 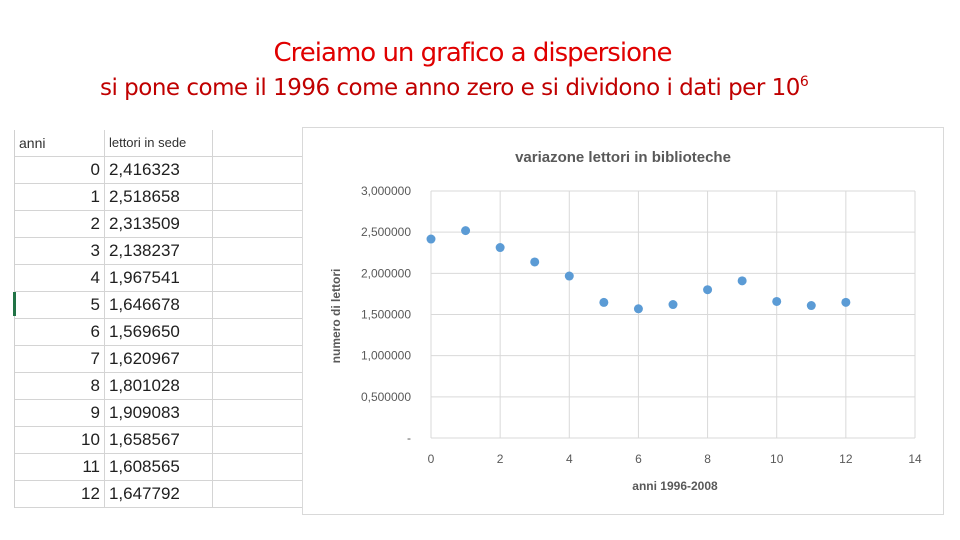 I want to click on table-row: 7 1,620967, so click(x=160, y=359).